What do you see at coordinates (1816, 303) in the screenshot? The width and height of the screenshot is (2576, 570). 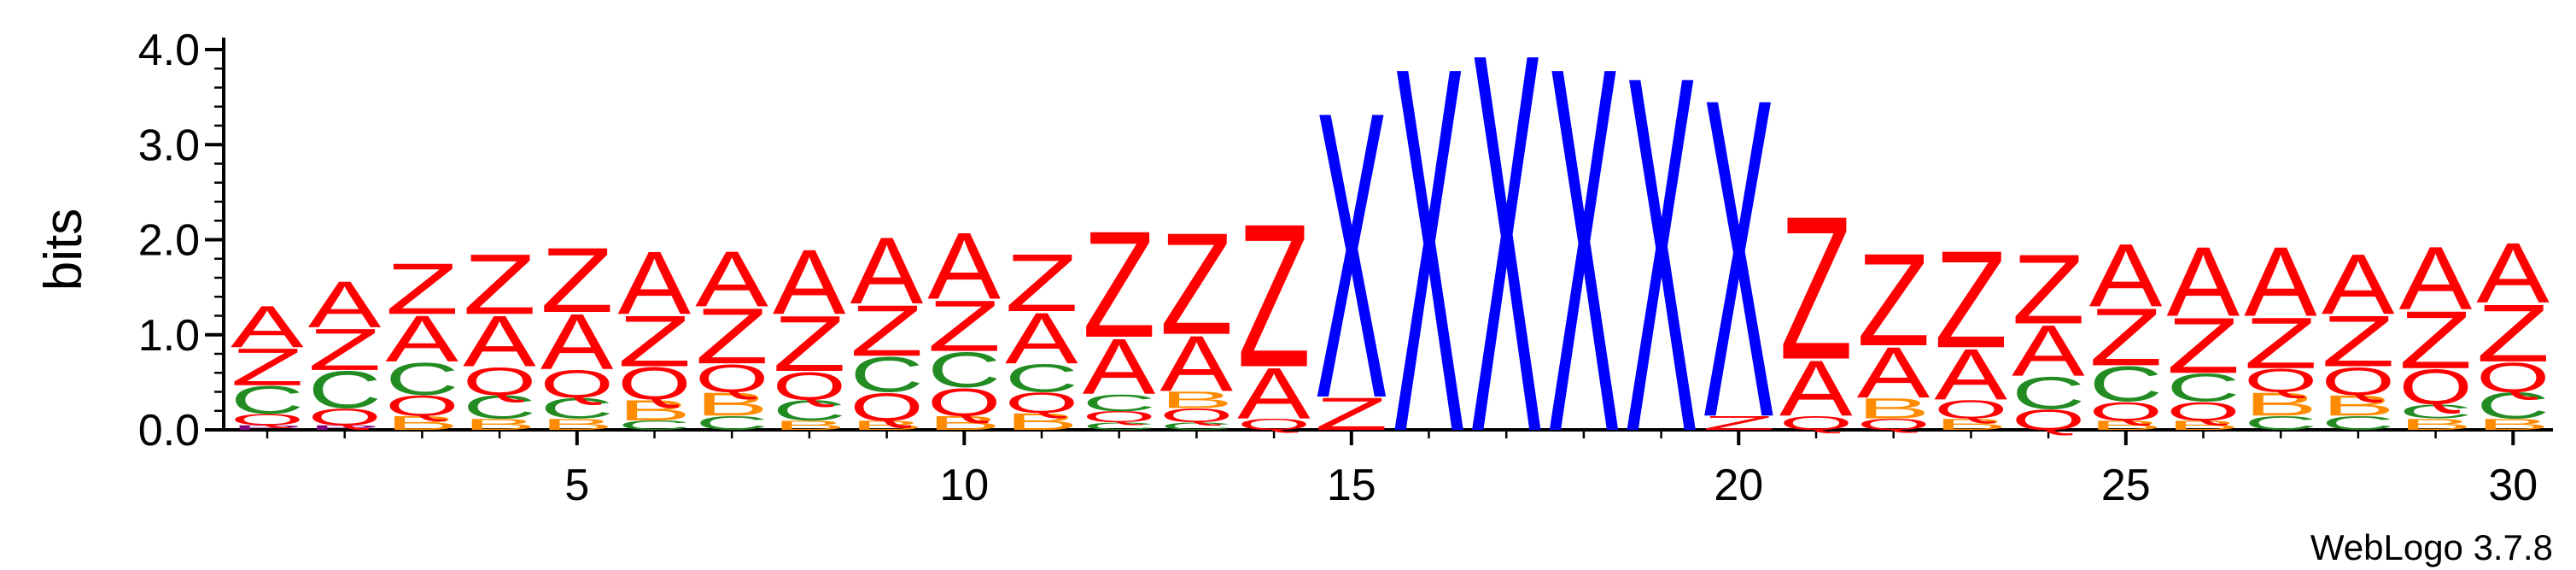 I see `stack-position-21: QAZ` at bounding box center [1816, 303].